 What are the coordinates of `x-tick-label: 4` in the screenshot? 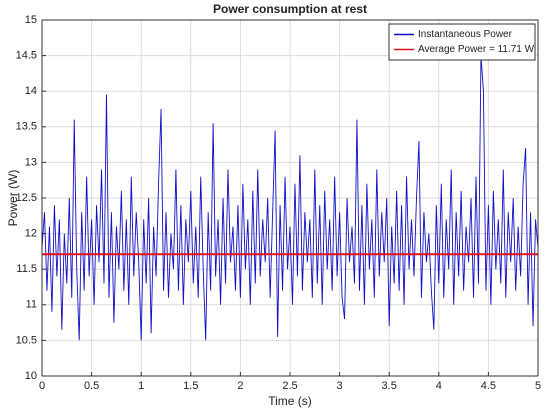 It's located at (439, 386).